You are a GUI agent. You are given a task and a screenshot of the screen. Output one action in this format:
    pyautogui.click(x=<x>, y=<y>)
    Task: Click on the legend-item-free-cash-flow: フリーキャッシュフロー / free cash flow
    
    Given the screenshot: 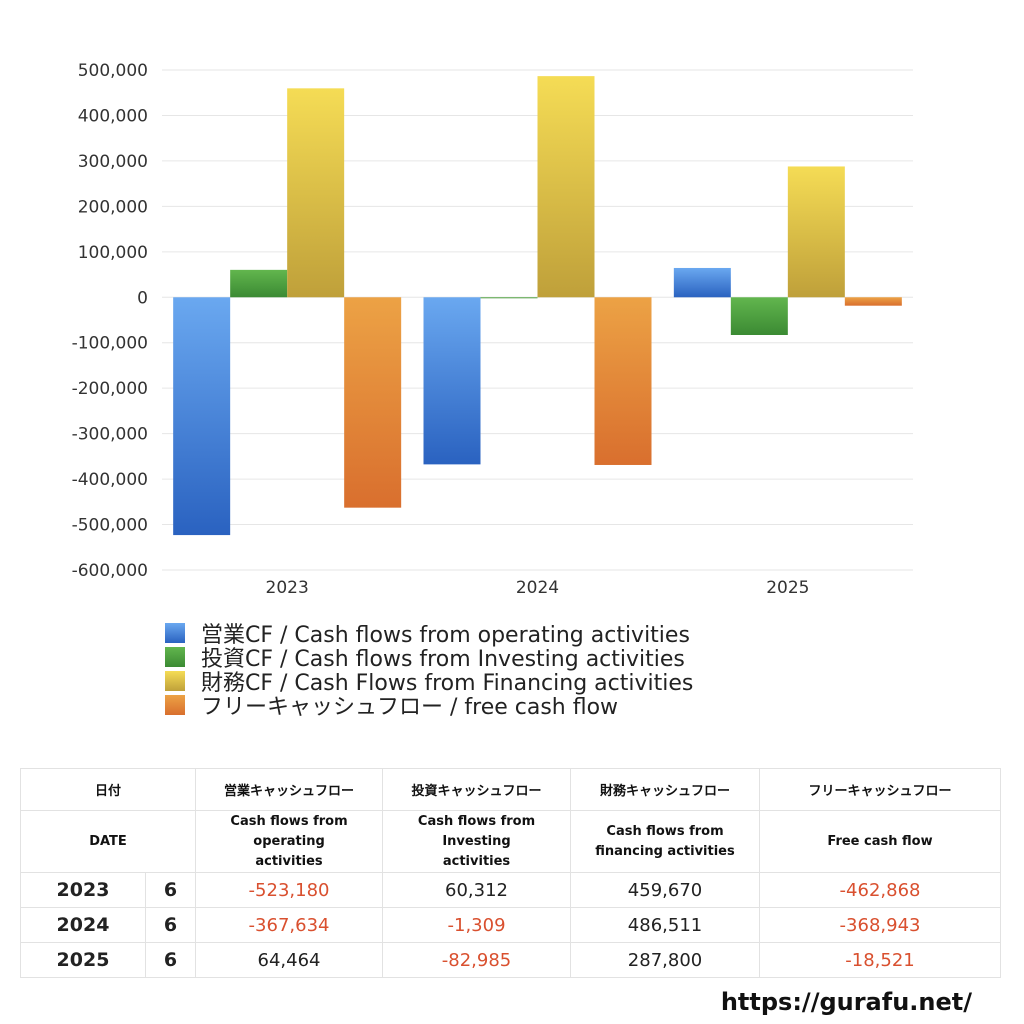 What is the action you would take?
    pyautogui.click(x=429, y=706)
    